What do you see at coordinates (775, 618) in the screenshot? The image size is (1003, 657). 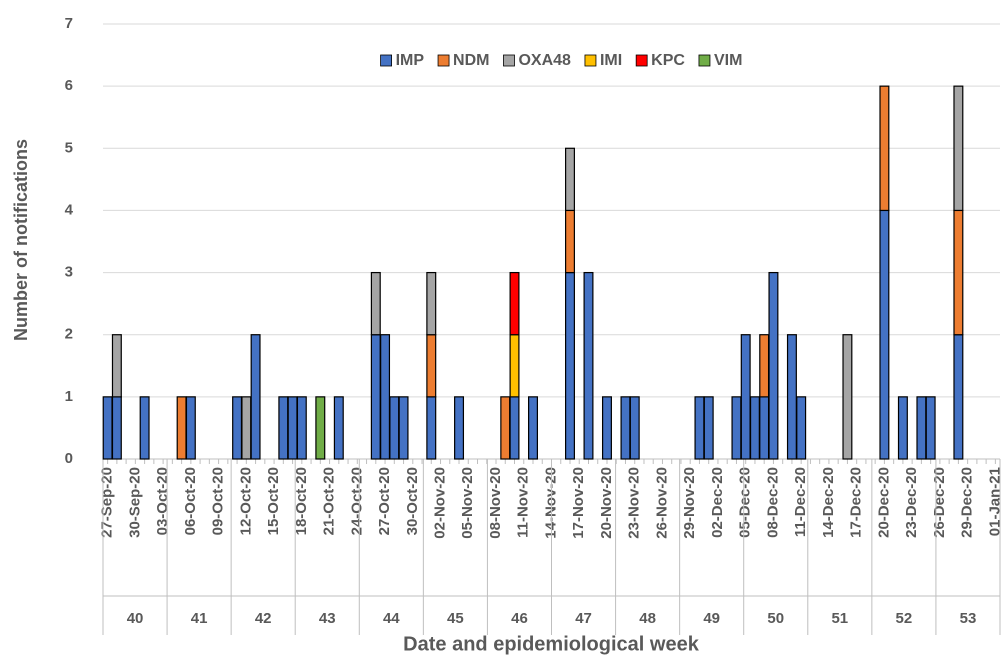 I see `week-label: 50` at bounding box center [775, 618].